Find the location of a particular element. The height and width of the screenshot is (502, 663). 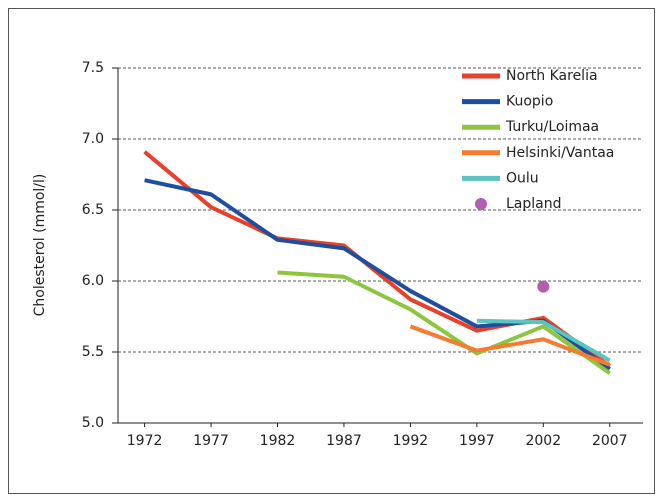

y-tick-label: 7.5 is located at coordinates (93, 68).